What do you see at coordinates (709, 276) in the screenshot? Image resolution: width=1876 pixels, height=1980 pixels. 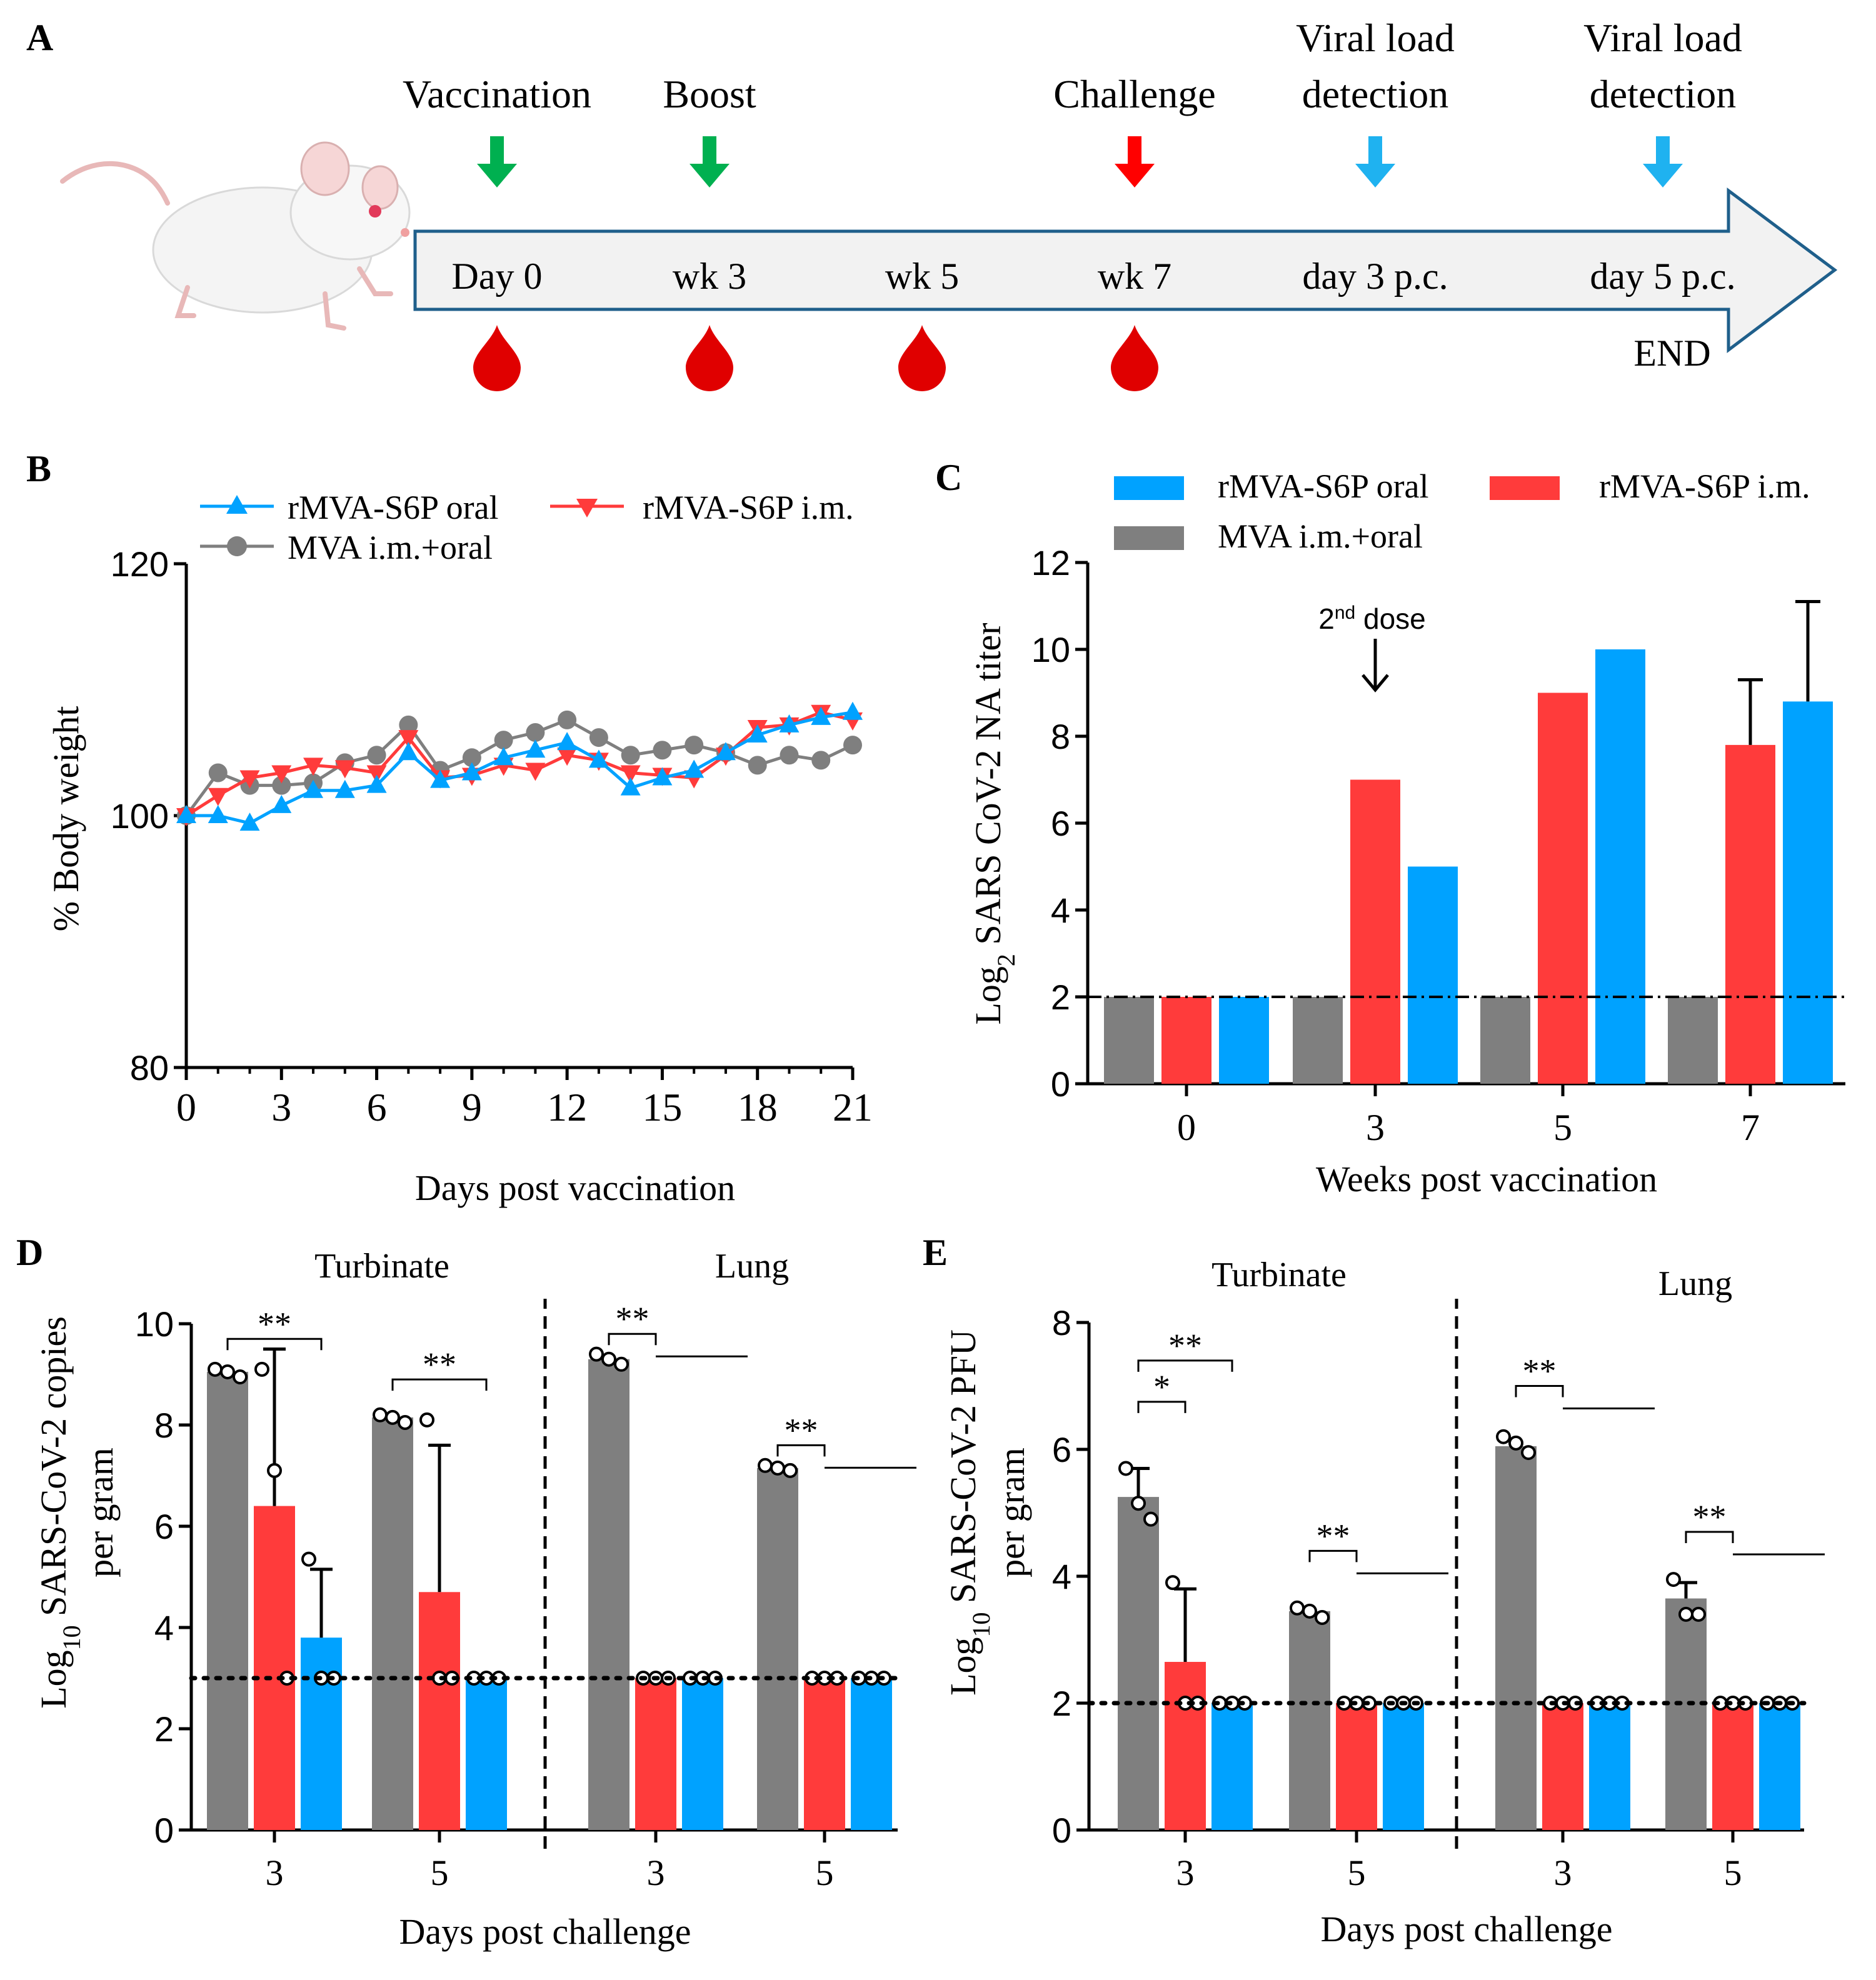 I see `timeline-point-1: wk 3` at bounding box center [709, 276].